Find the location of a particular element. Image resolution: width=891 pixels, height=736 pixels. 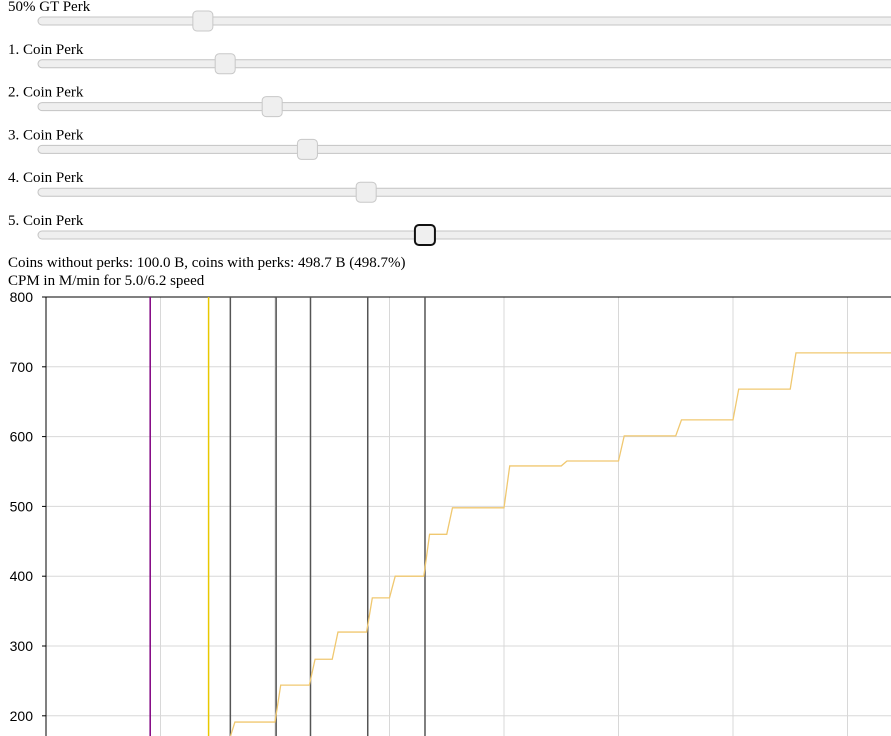

slider-label: 2. Coin Perk is located at coordinates (46, 93).